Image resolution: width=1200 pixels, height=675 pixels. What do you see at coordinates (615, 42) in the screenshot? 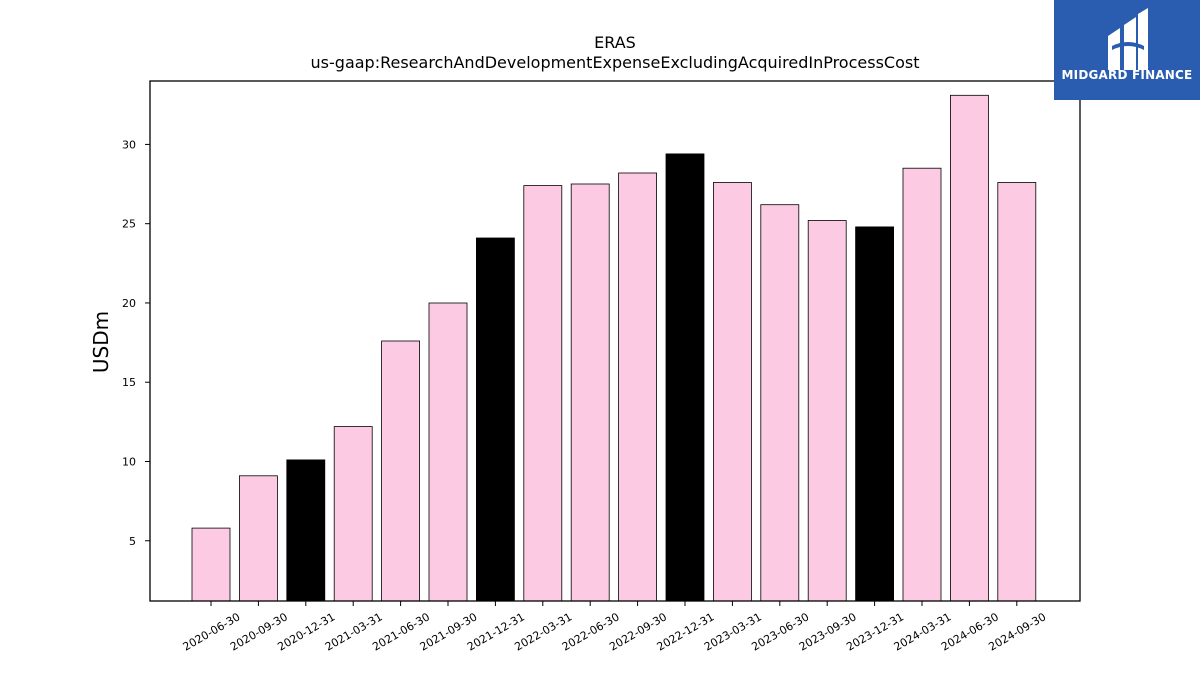
I see `chart-title: ERAS` at bounding box center [615, 42].